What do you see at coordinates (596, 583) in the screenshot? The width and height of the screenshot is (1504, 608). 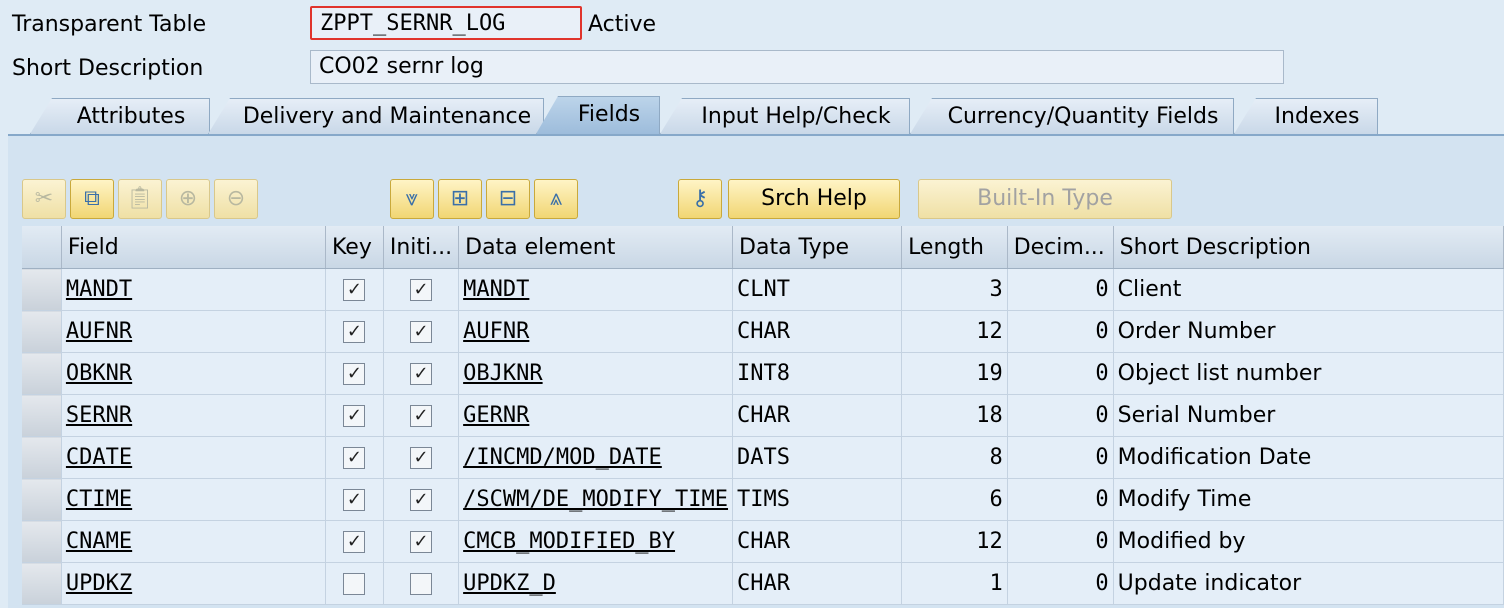 I see `data-element: UPDKZ_D` at bounding box center [596, 583].